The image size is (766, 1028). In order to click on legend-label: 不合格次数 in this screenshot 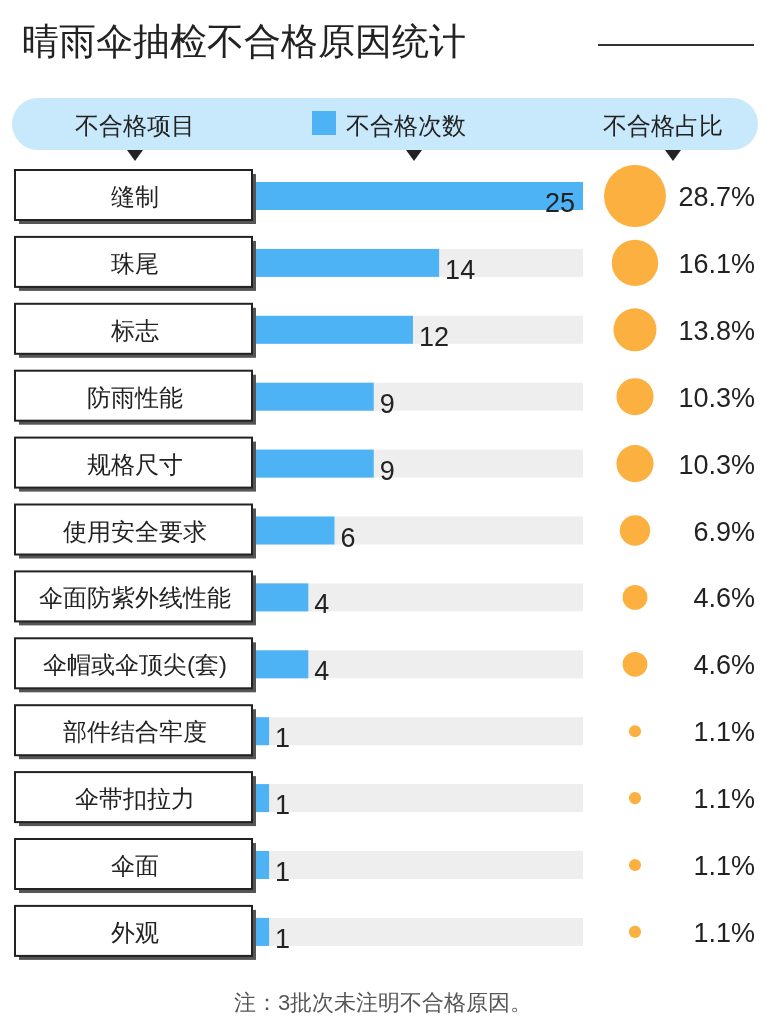, I will do `click(406, 125)`.